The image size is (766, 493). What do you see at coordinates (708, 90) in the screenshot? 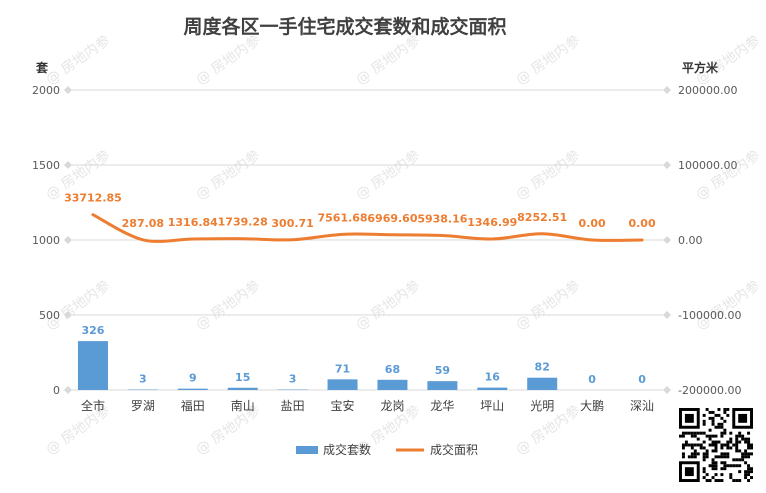
I see `right-tick-label: 200000.00` at bounding box center [708, 90].